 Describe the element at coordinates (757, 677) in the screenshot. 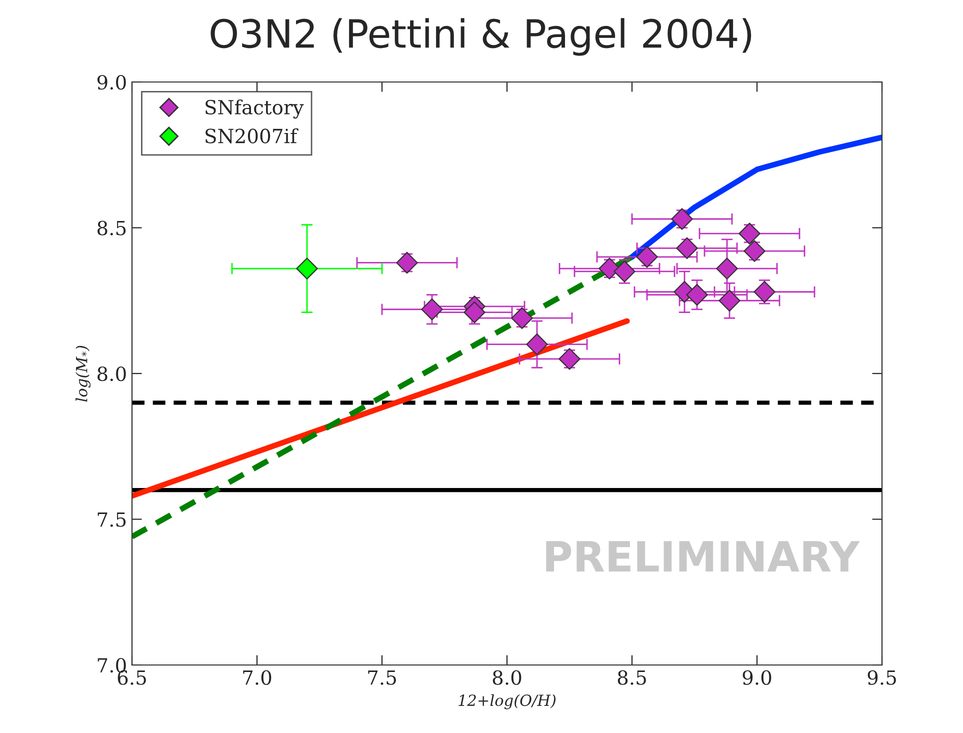

I see `x-tick-label: 9.0` at that location.